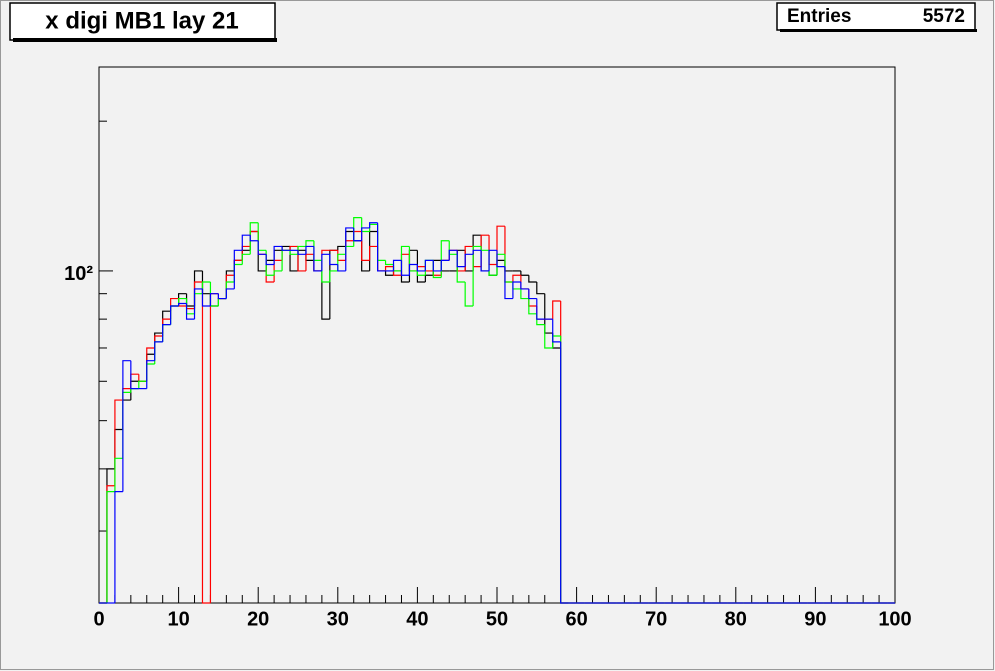 The image size is (995, 671). Describe the element at coordinates (656, 619) in the screenshot. I see `x-tick-label: 70` at that location.